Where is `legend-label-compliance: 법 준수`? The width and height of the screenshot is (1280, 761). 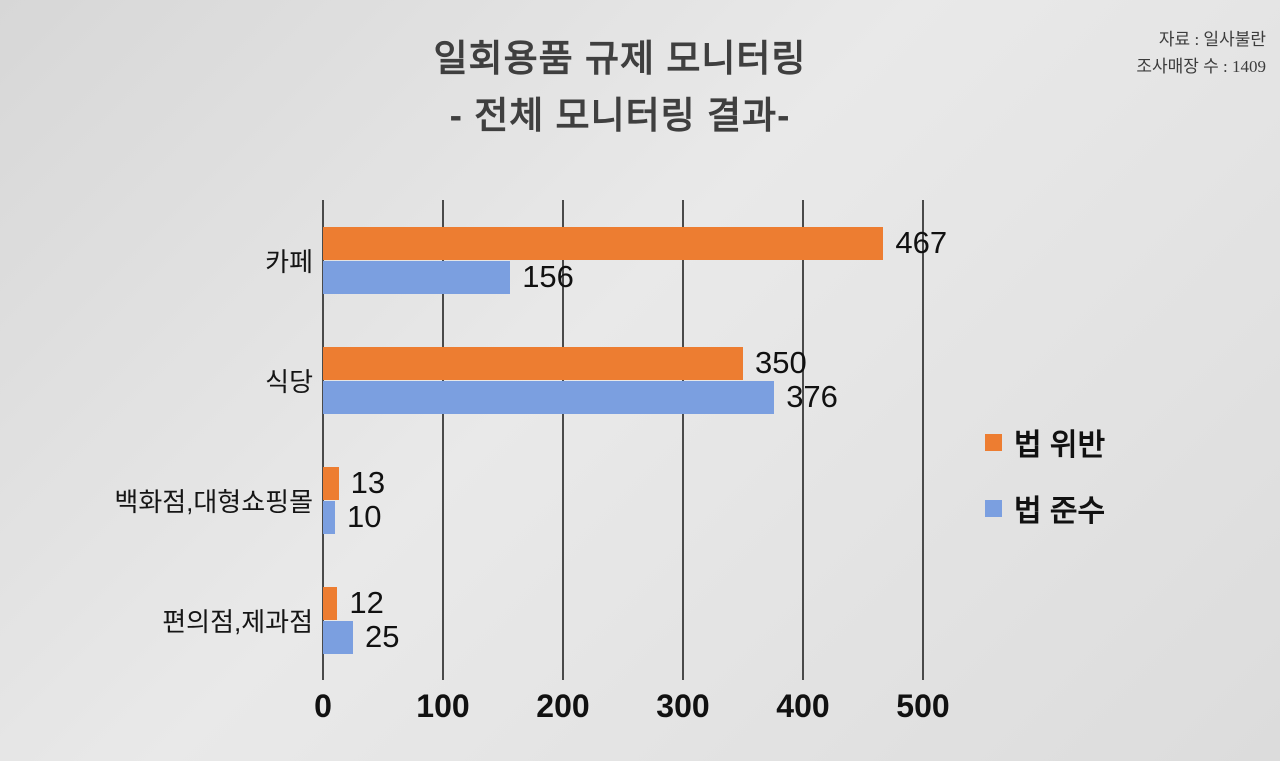 legend-label-compliance: 법 준수 is located at coordinates (1060, 511).